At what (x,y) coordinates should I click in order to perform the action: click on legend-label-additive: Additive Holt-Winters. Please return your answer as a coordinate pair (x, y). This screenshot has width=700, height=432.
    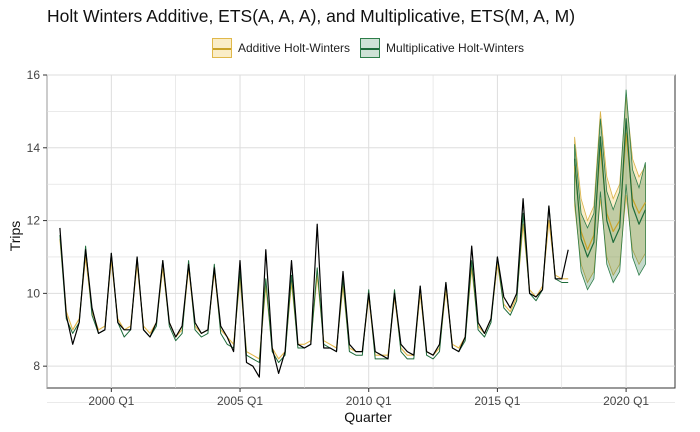
    Looking at the image, I should click on (294, 48).